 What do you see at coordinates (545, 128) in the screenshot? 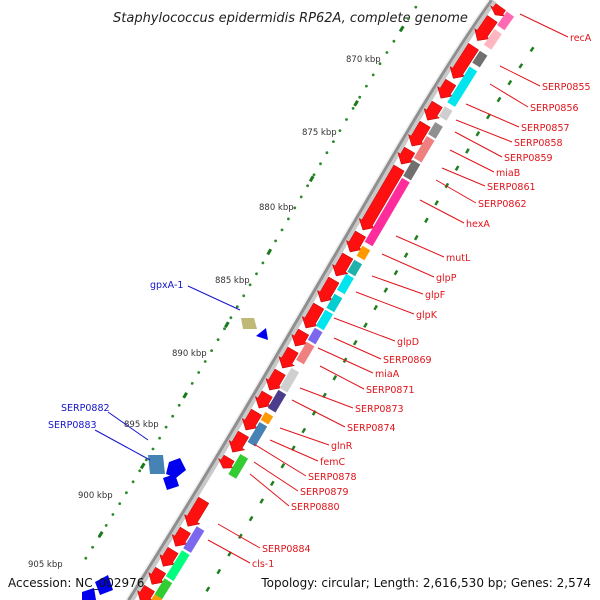
I see `gene-label: SERP0857` at bounding box center [545, 128].